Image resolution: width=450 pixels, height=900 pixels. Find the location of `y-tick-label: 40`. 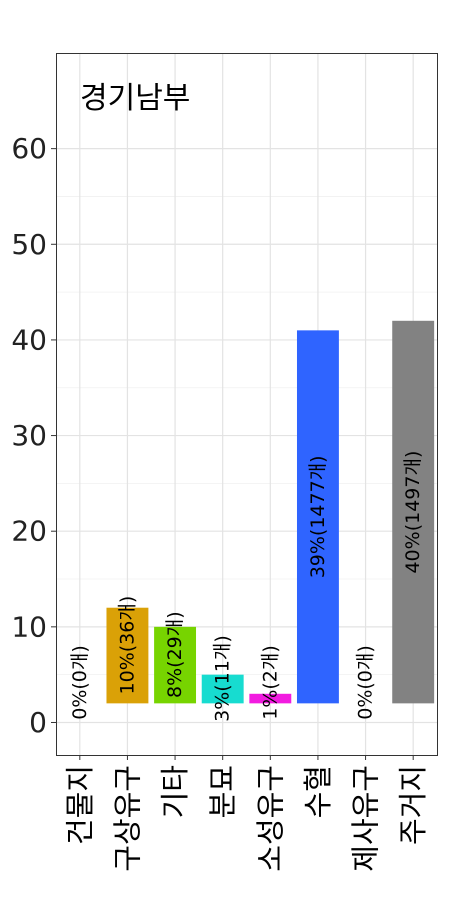

y-tick-label: 40 is located at coordinates (29, 339).